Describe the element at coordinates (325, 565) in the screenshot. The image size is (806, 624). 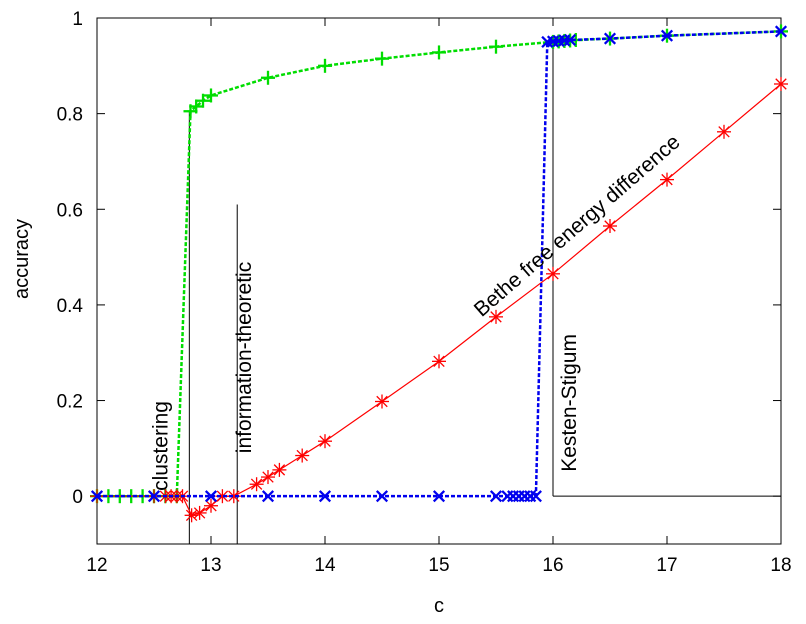
I see `x-tick-label: 14` at that location.